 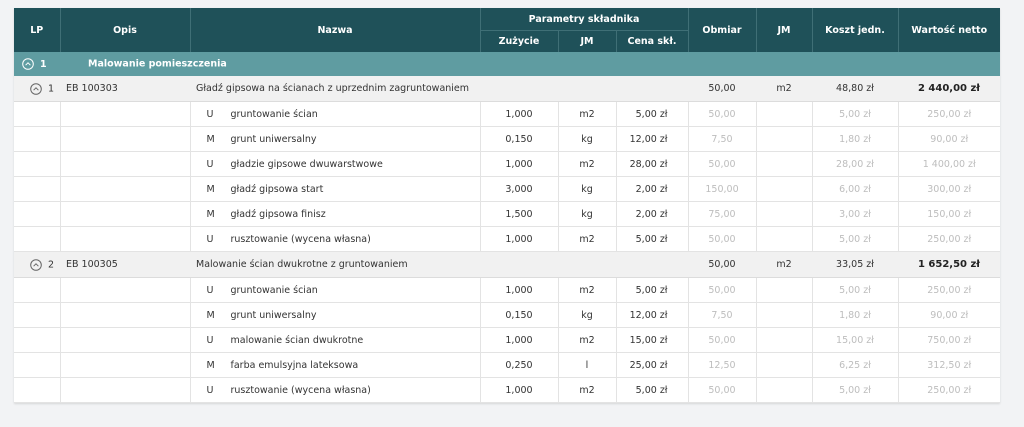 I want to click on group-lp: 1, so click(x=37, y=89).